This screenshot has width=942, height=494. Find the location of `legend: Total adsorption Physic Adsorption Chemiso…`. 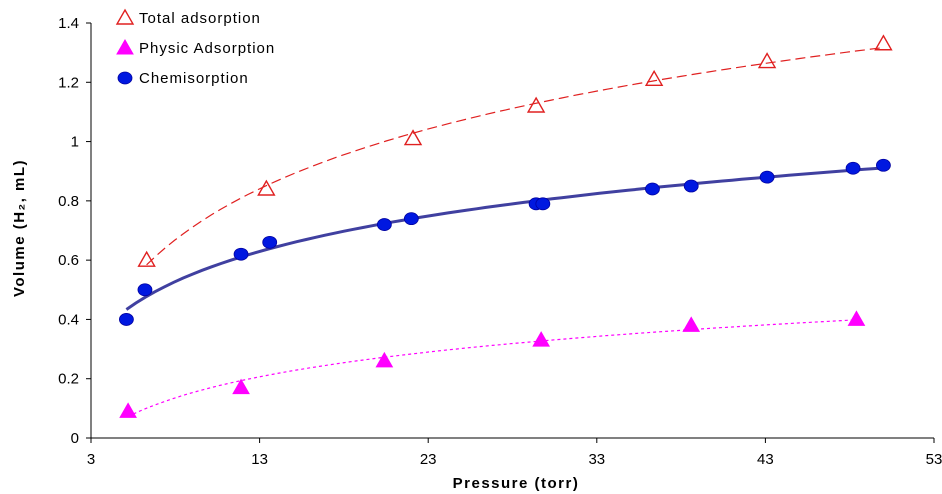

legend: Total adsorption Physic Adsorption Chemiso… is located at coordinates (195, 47).